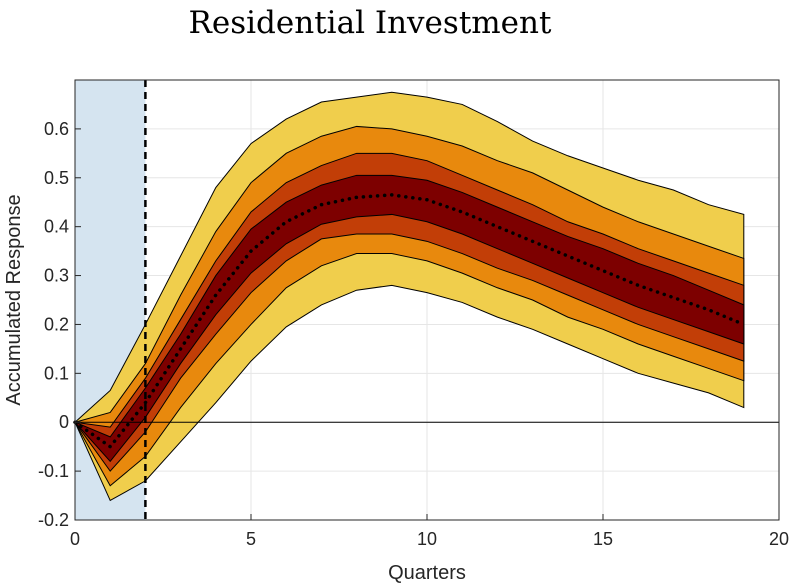 The height and width of the screenshot is (583, 800). I want to click on x-tick-label: 5, so click(251, 539).